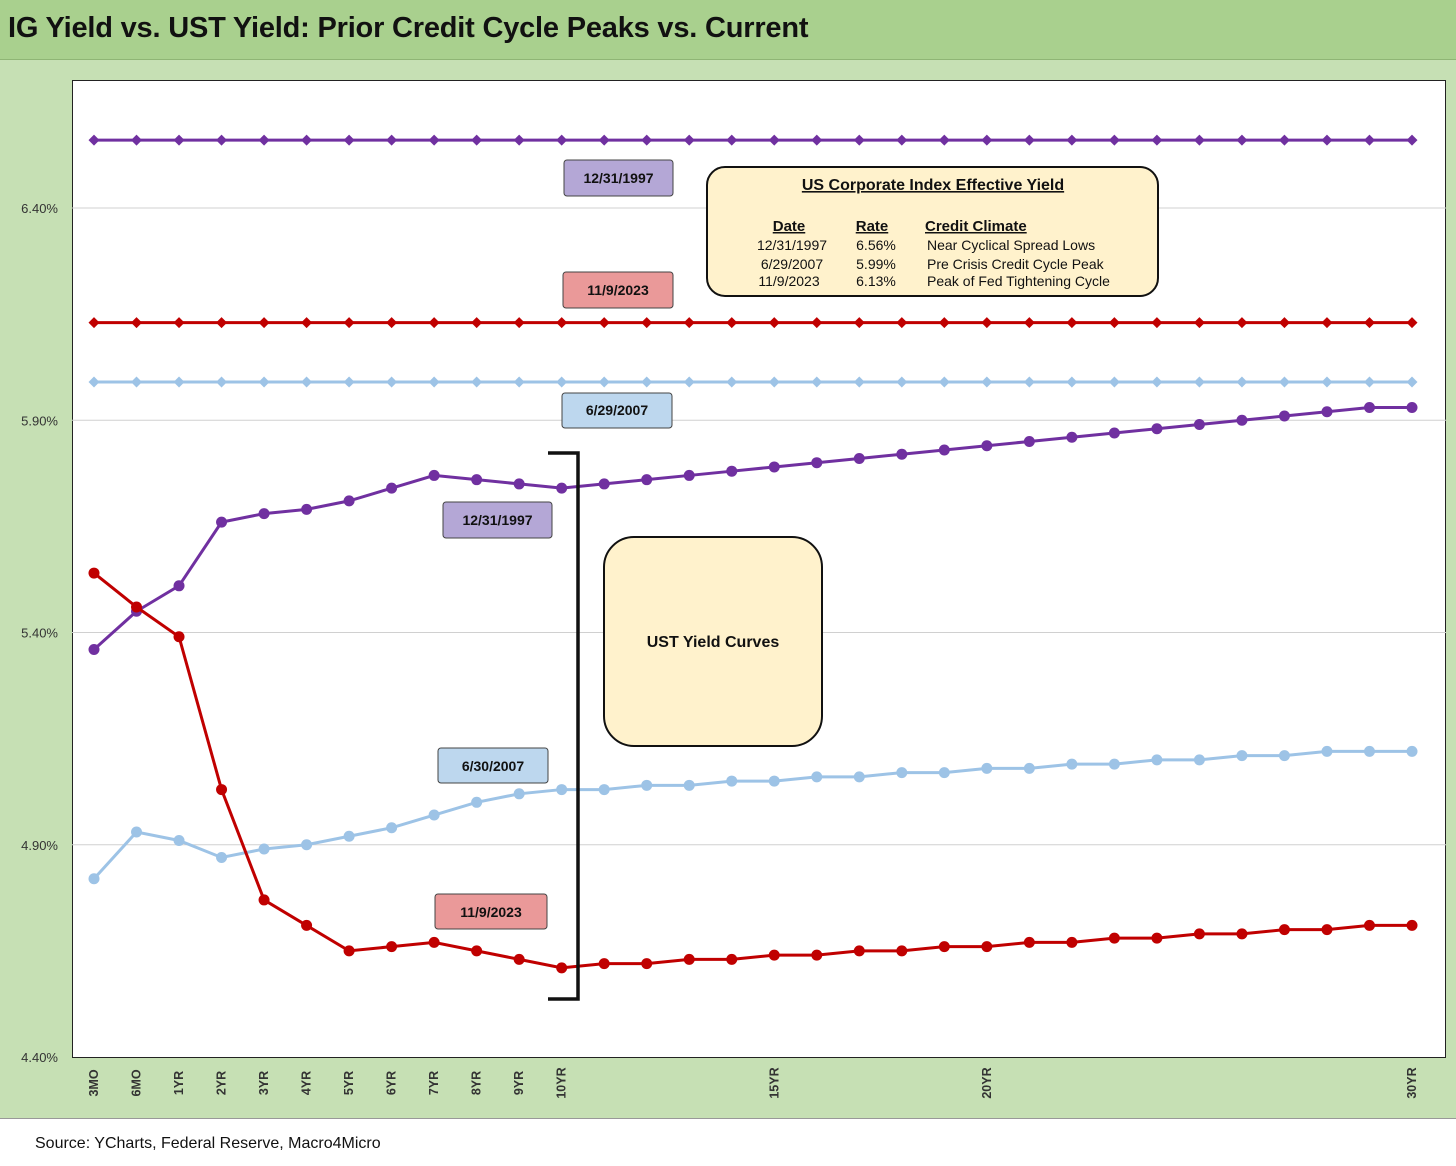 This screenshot has height=1166, width=1456. Describe the element at coordinates (491, 912) in the screenshot. I see `label-red-curve: 11/9/2023` at that location.